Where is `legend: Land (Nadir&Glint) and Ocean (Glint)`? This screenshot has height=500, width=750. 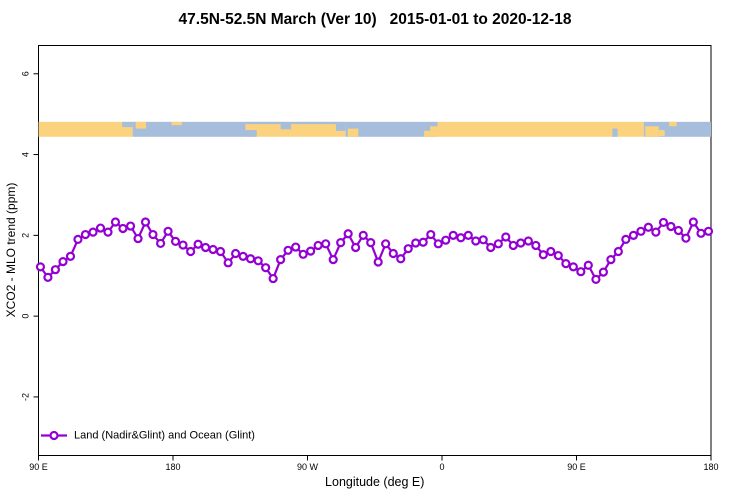
legend: Land (Nadir&Glint) and Ocean (Glint) is located at coordinates (148, 436).